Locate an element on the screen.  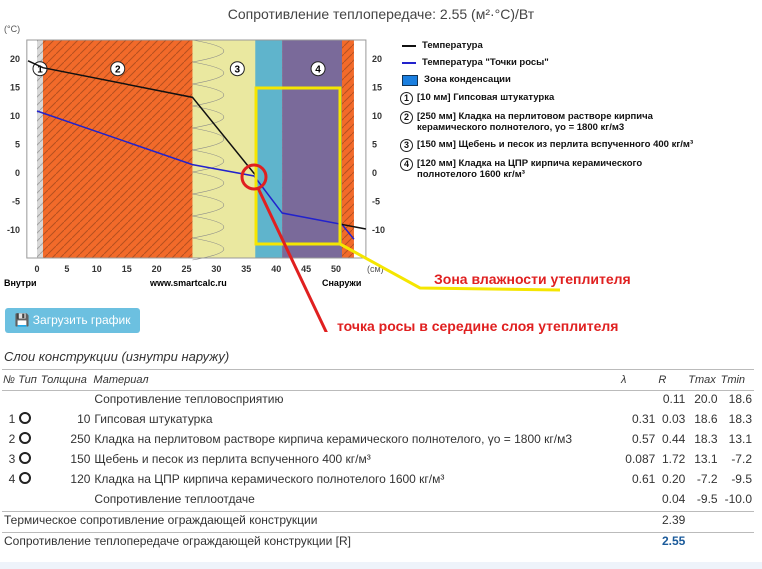
column-header: Tmax is located at coordinates (703, 380).